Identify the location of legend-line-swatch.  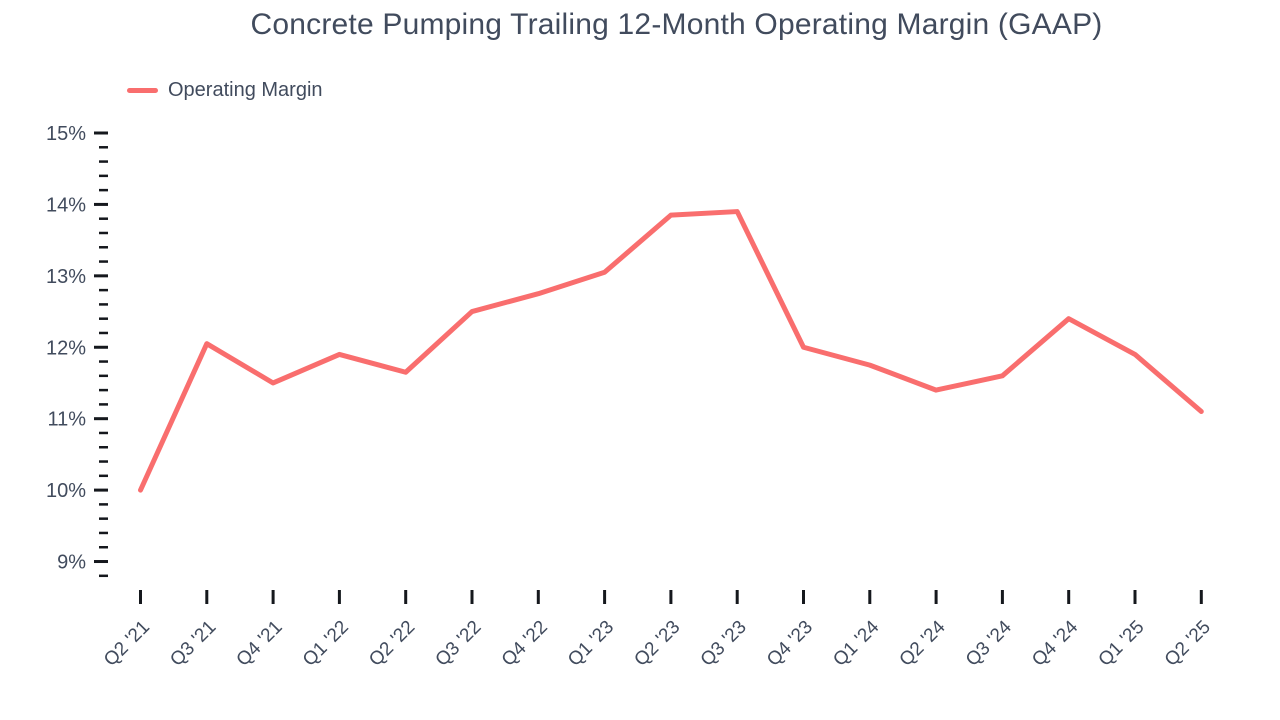
(142, 90).